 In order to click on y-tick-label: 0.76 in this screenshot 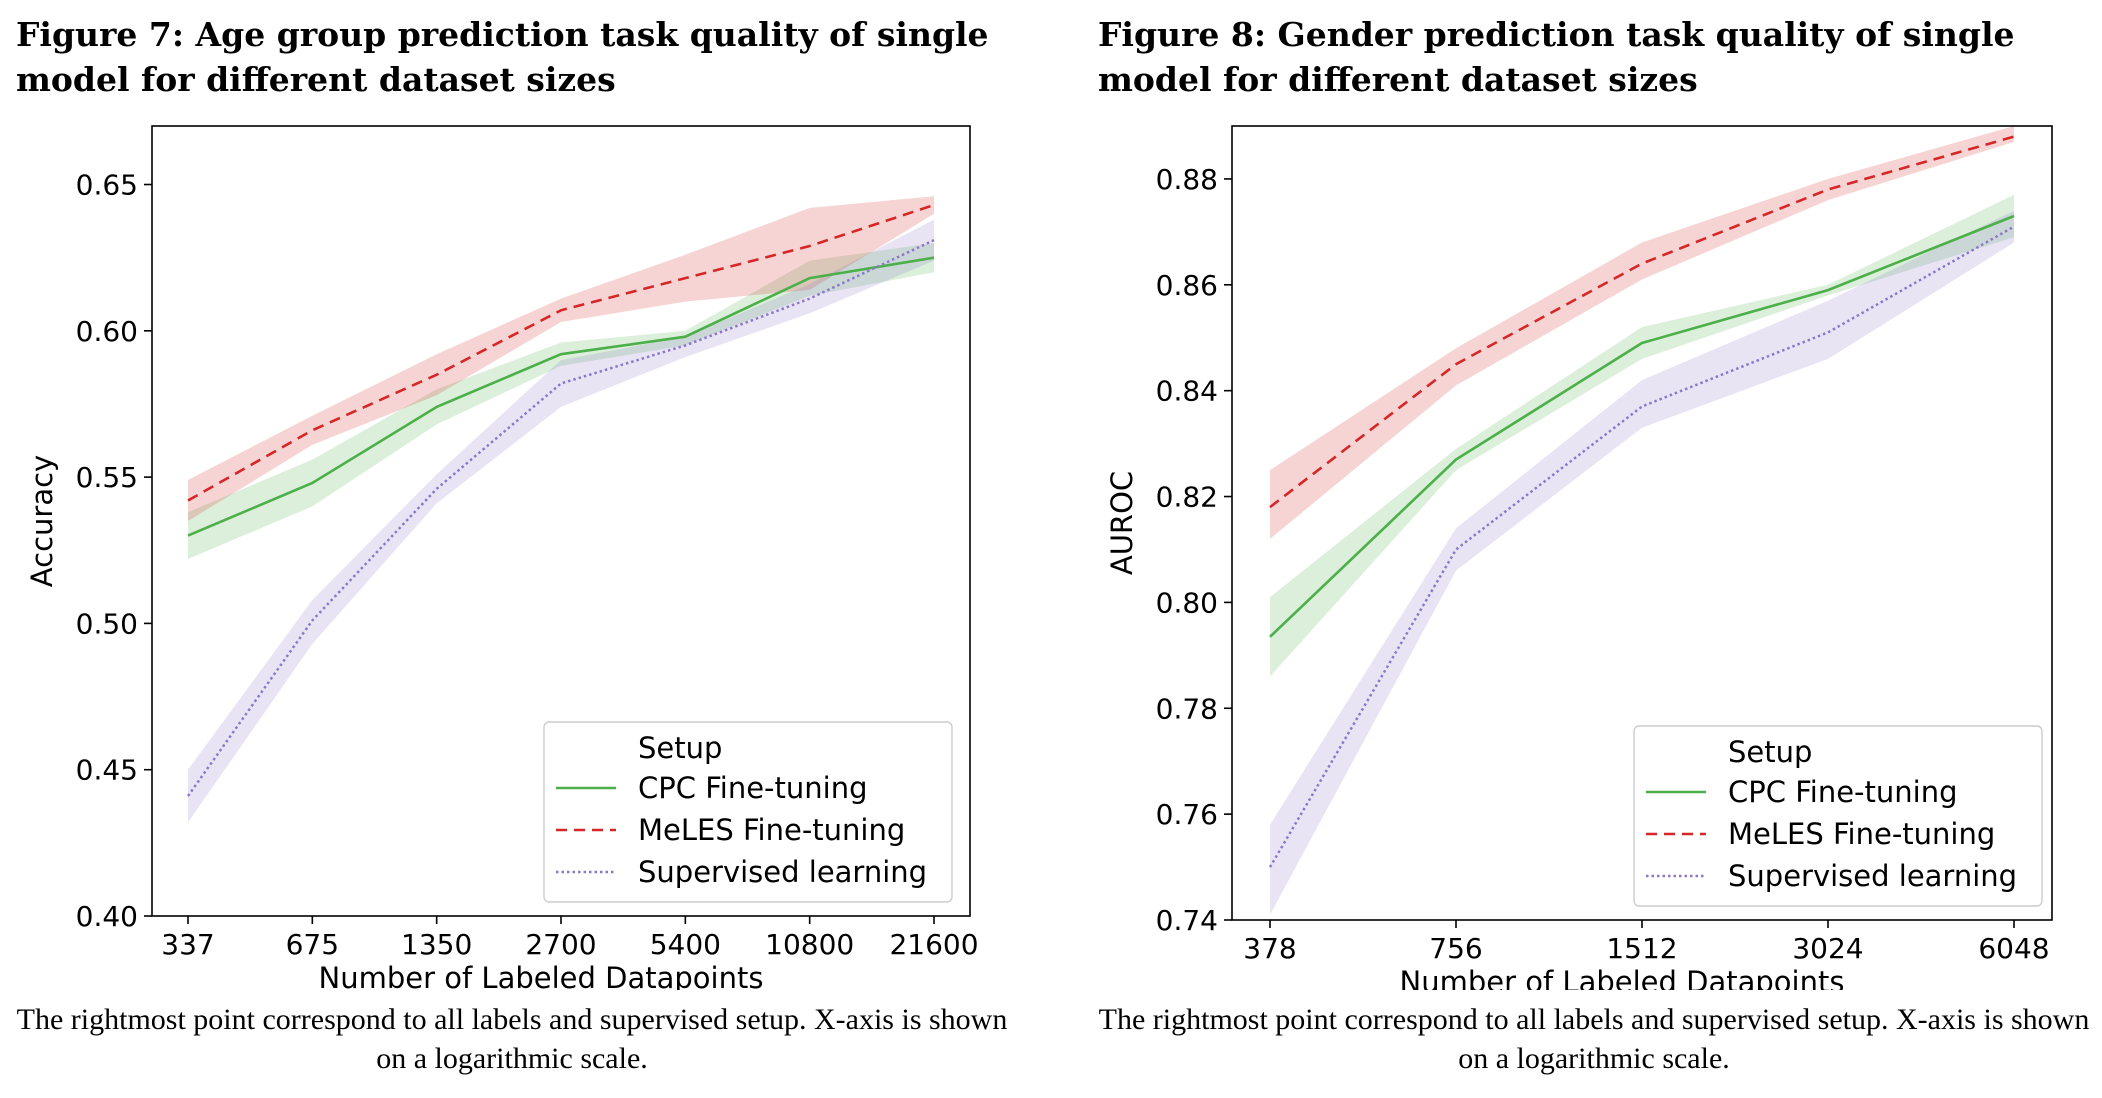, I will do `click(1187, 814)`.